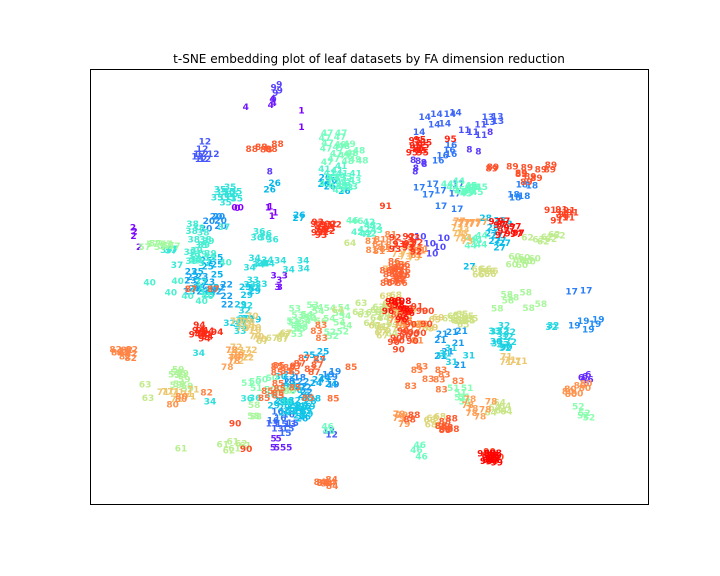 Image resolution: width=720 pixels, height=576 pixels. Describe the element at coordinates (385, 207) in the screenshot. I see `data-point-label: 91` at that location.